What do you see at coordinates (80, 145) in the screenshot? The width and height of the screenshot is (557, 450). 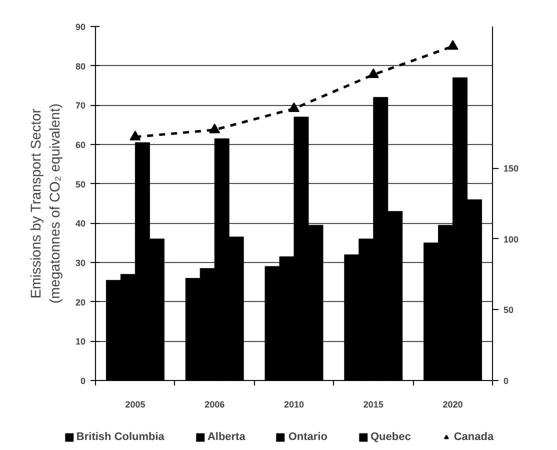 I see `y-tick-label: 60` at bounding box center [80, 145].